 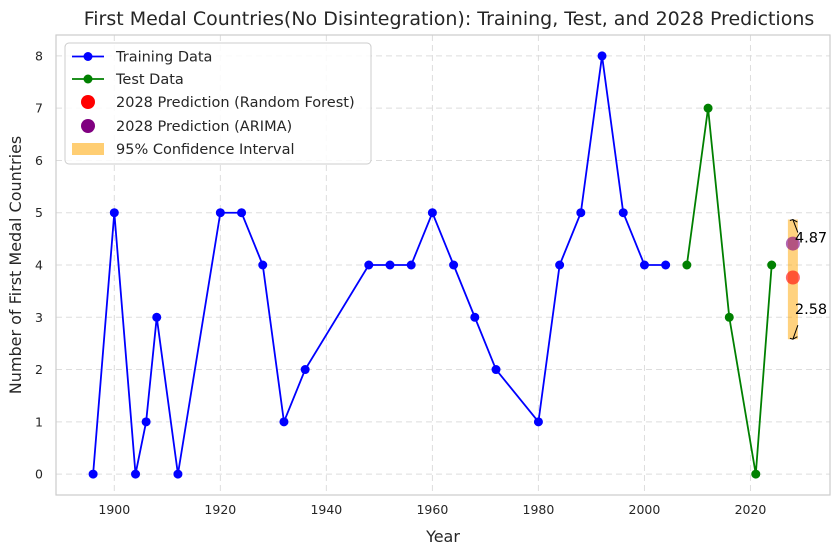 What do you see at coordinates (204, 127) in the screenshot?
I see `legend-label: 2028 Prediction (ARIMA)` at bounding box center [204, 127].